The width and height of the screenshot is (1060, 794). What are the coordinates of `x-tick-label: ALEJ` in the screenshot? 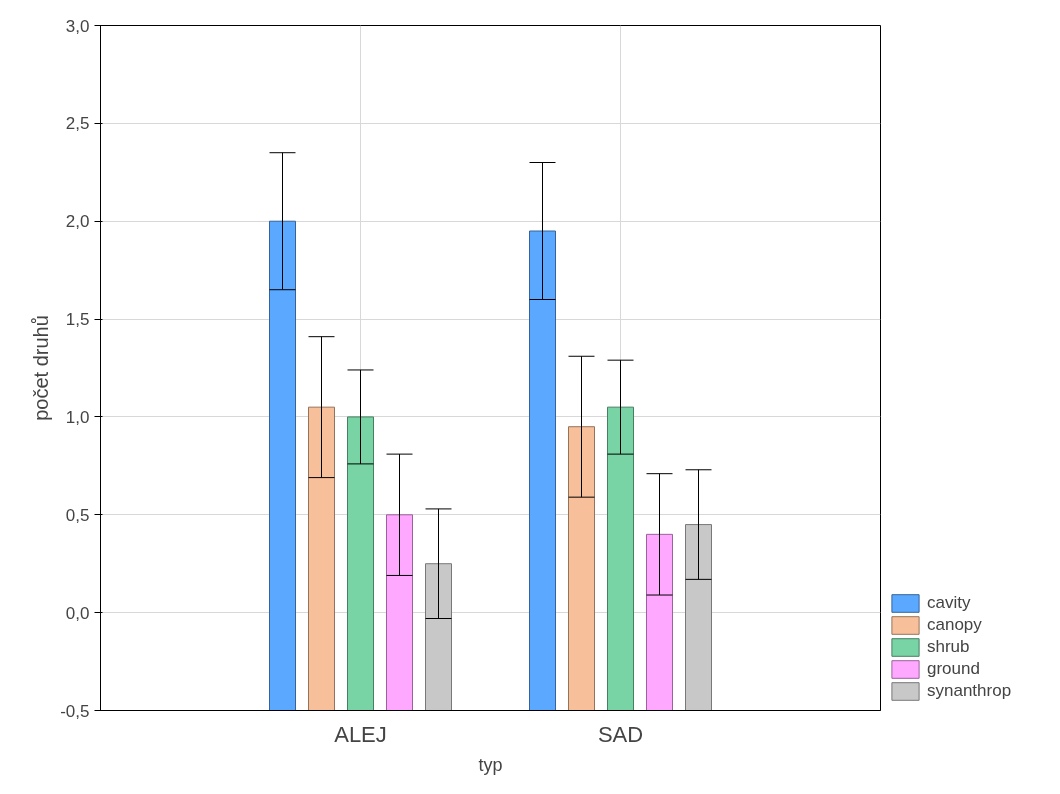 It's located at (360, 734).